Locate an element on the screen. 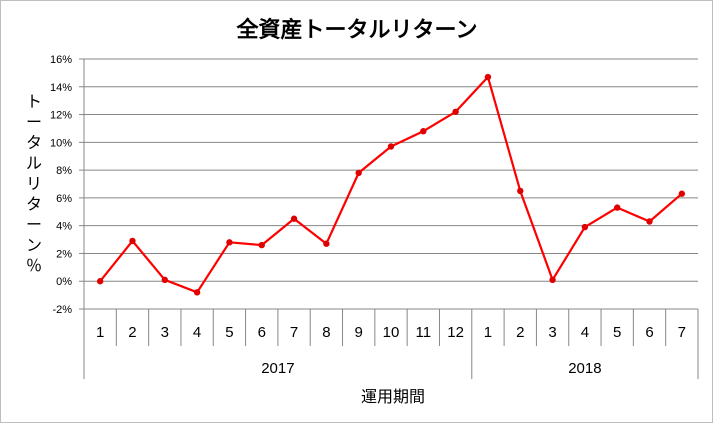 This screenshot has height=424, width=713. x-axis-title: 運用期間 is located at coordinates (393, 396).